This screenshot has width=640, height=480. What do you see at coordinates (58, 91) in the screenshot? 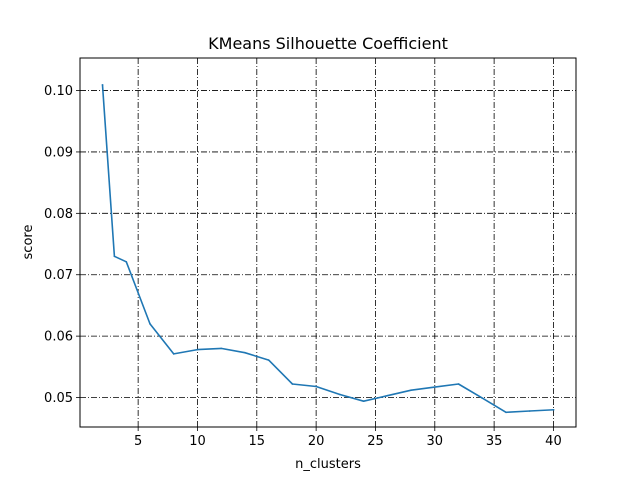
I see `y-tick-label: 0.10` at bounding box center [58, 91].